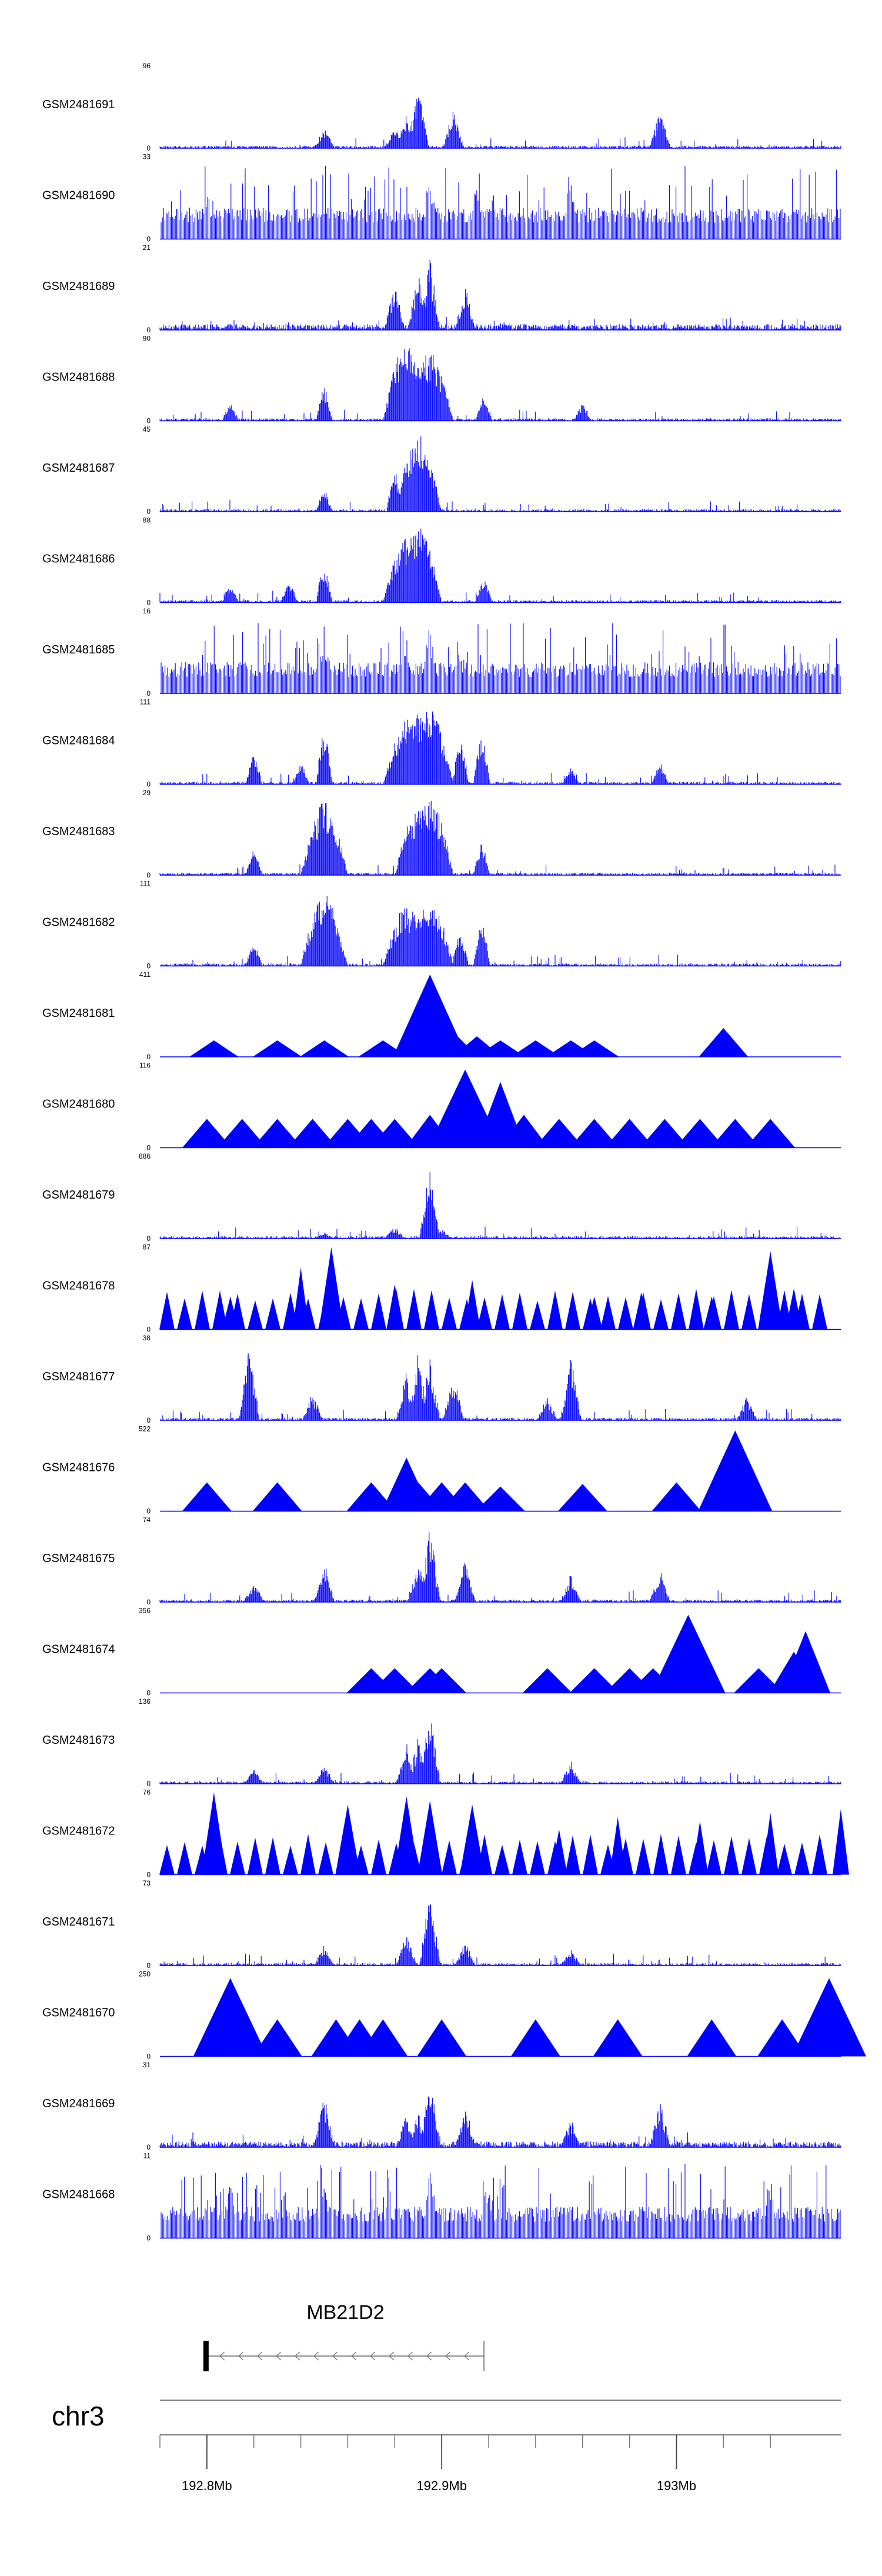 The width and height of the screenshot is (882, 2576). I want to click on track-GSM2481672: GSM2481672 76 0, so click(445, 1833).